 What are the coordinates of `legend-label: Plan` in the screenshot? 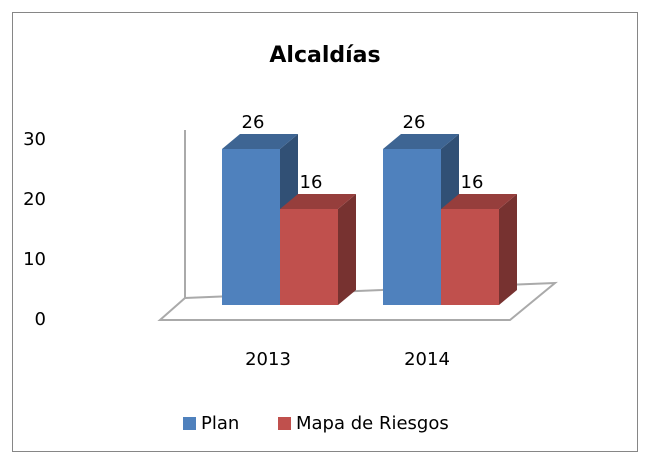 It's located at (220, 423).